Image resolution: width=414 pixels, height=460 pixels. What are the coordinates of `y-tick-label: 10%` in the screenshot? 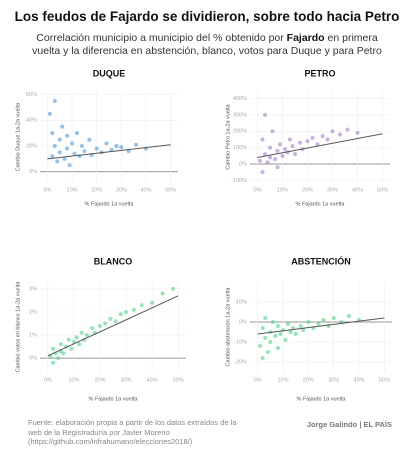 It's located at (241, 302).